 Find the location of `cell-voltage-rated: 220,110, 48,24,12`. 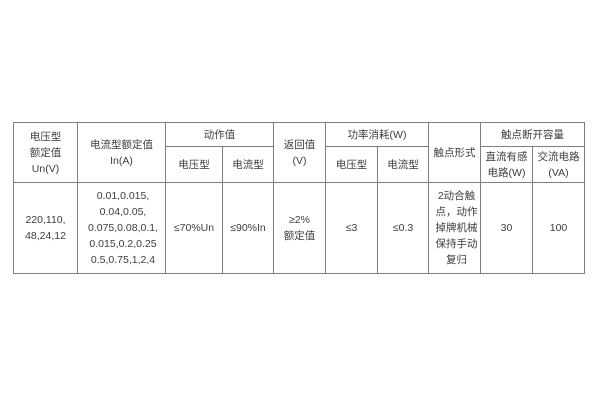

cell-voltage-rated: 220,110, 48,24,12 is located at coordinates (45, 228).